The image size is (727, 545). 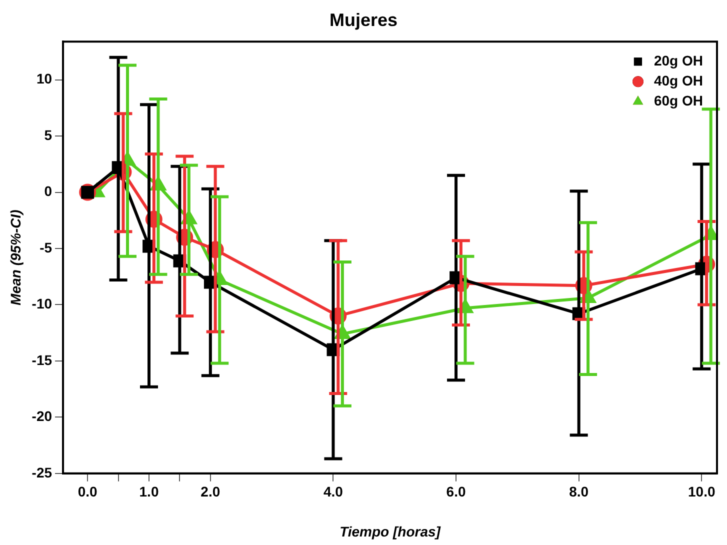 What do you see at coordinates (391, 531) in the screenshot?
I see `x-axis-title: Tiempo [horas]` at bounding box center [391, 531].